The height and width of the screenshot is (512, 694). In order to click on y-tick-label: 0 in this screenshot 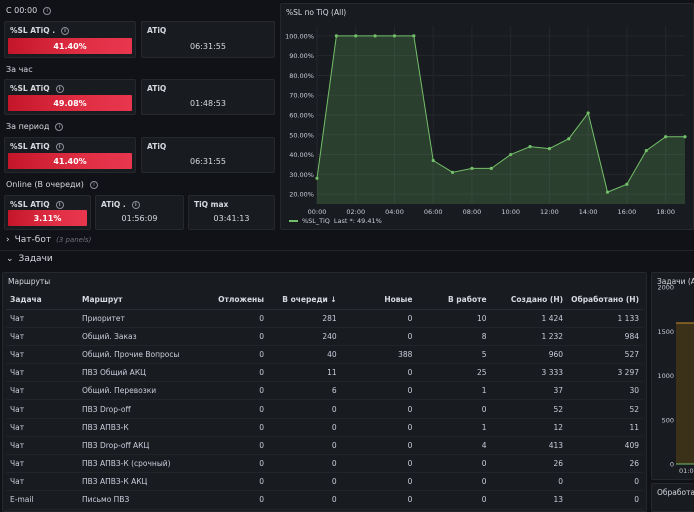, I will do `click(672, 465)`.